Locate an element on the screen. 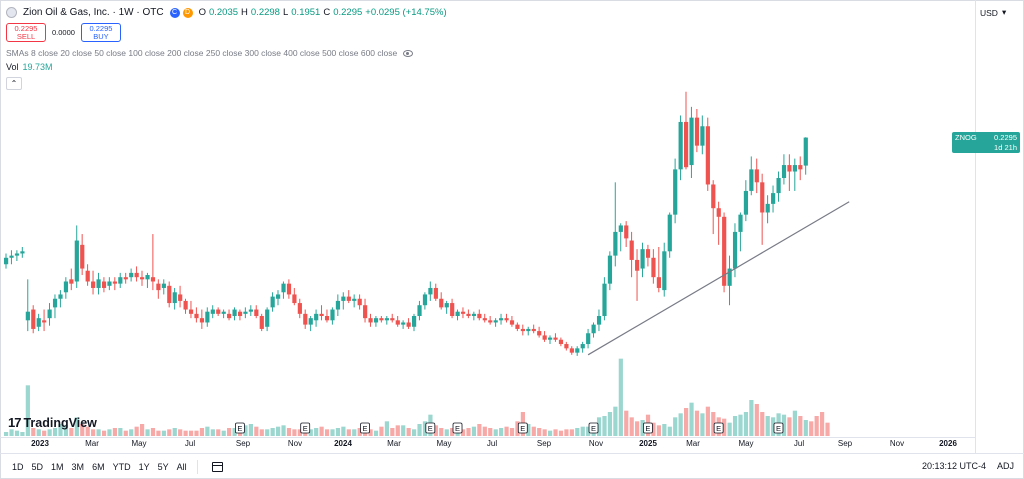 The height and width of the screenshot is (479, 1024). calendar-icon is located at coordinates (217, 466).